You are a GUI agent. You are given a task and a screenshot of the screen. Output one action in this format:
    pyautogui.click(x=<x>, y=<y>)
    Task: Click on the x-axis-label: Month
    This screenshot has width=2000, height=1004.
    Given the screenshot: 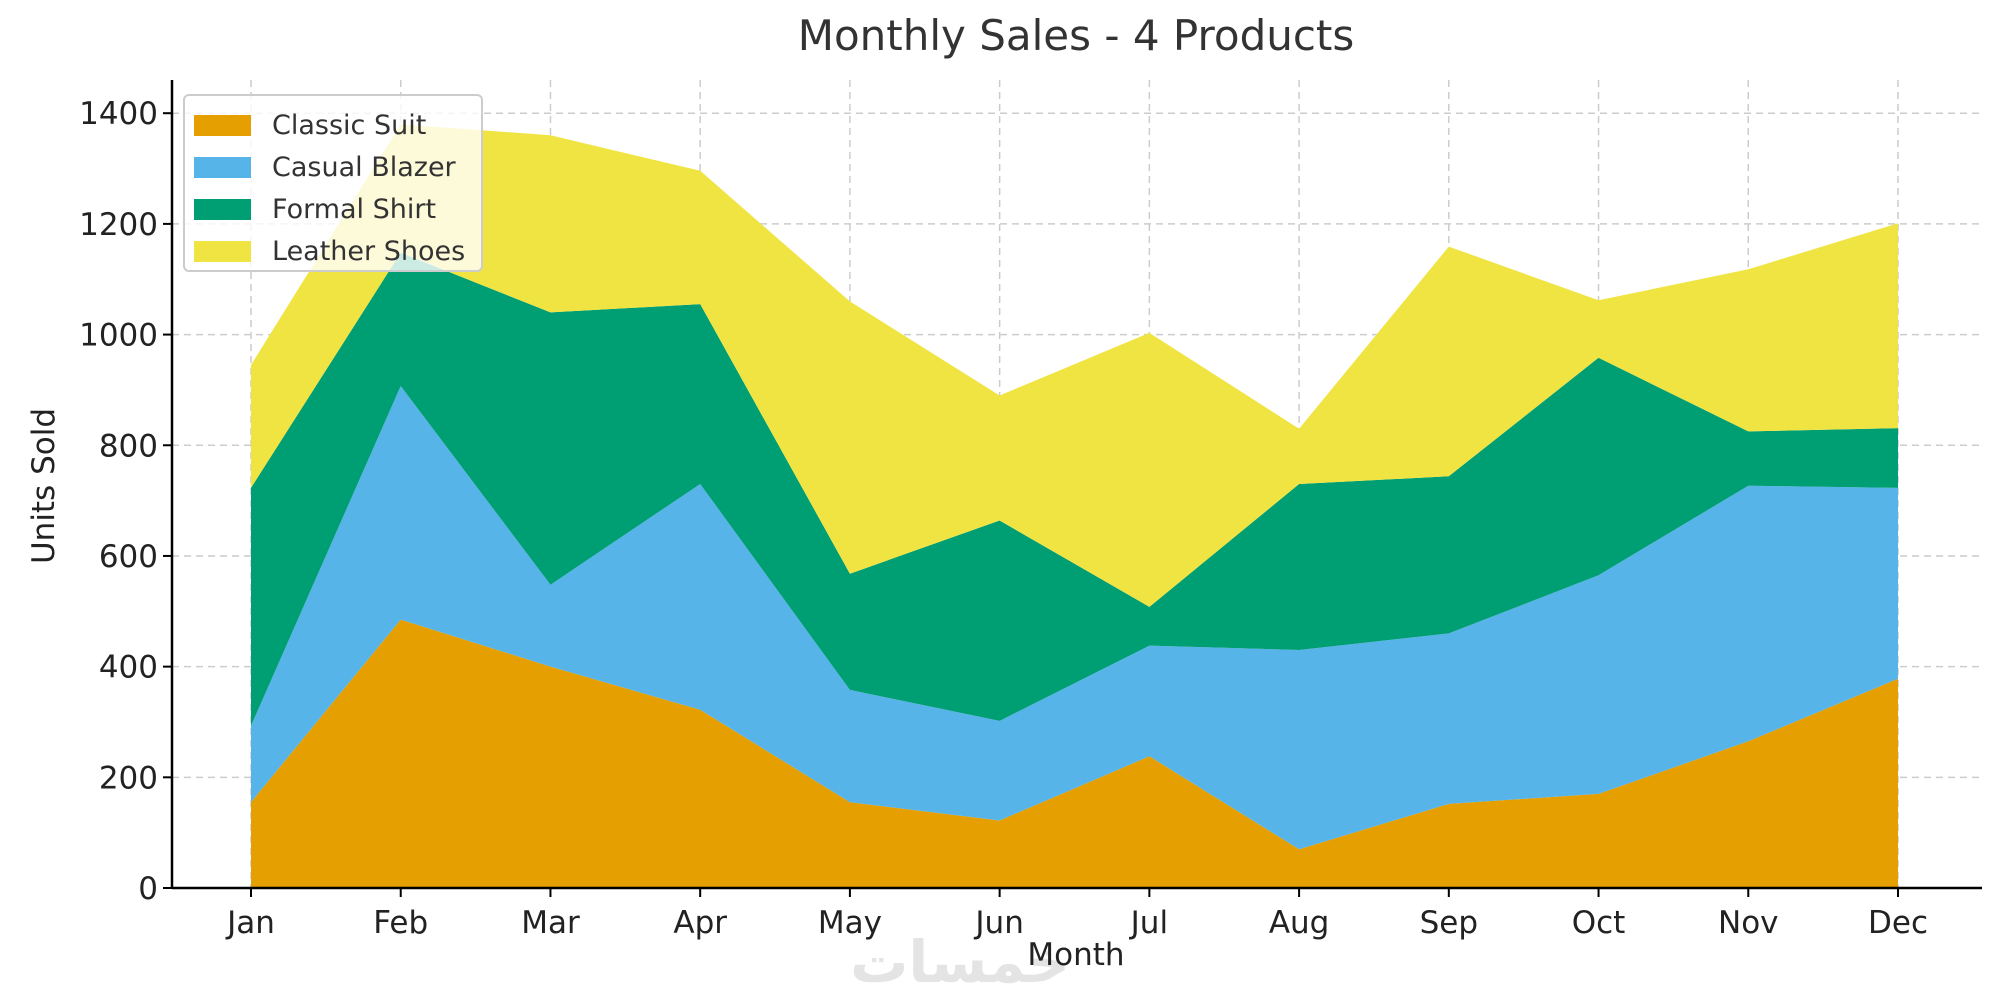 What is the action you would take?
    pyautogui.click(x=1075, y=955)
    